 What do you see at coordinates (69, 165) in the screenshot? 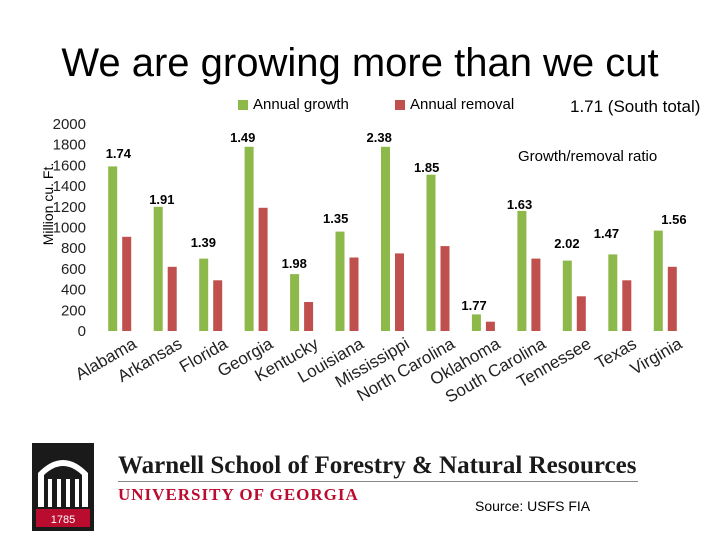
I see `y-tick-label: 1600` at bounding box center [69, 165].